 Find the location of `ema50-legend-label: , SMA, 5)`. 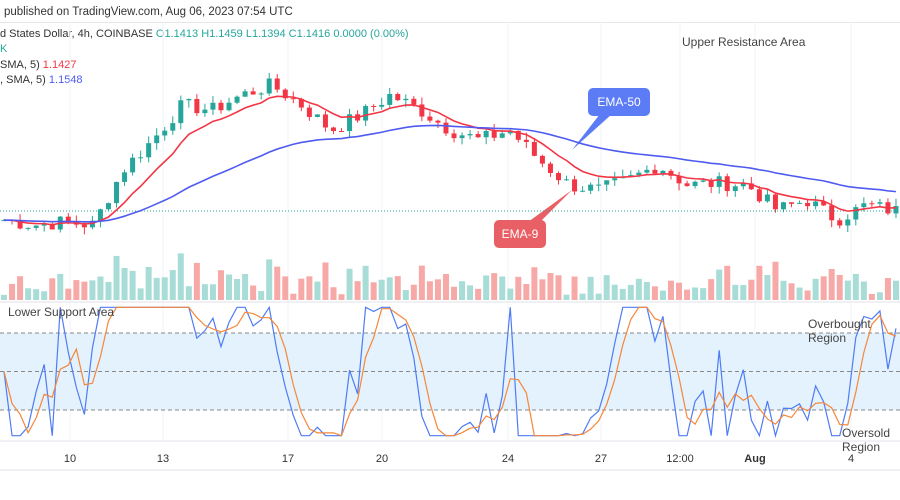

ema50-legend-label: , SMA, 5) is located at coordinates (23, 80).